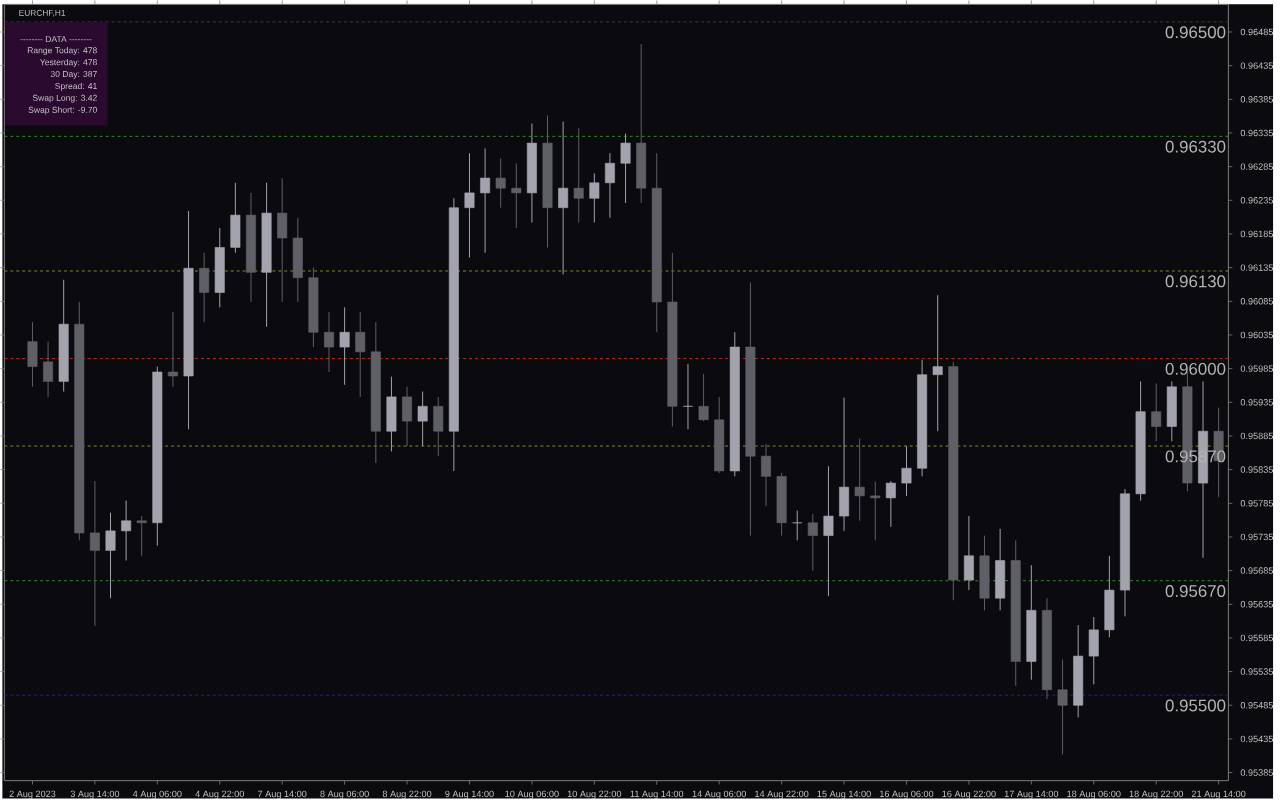 The image size is (1280, 806). Describe the element at coordinates (719, 795) in the screenshot. I see `x-tick-label: 14 Aug 06:00` at that location.